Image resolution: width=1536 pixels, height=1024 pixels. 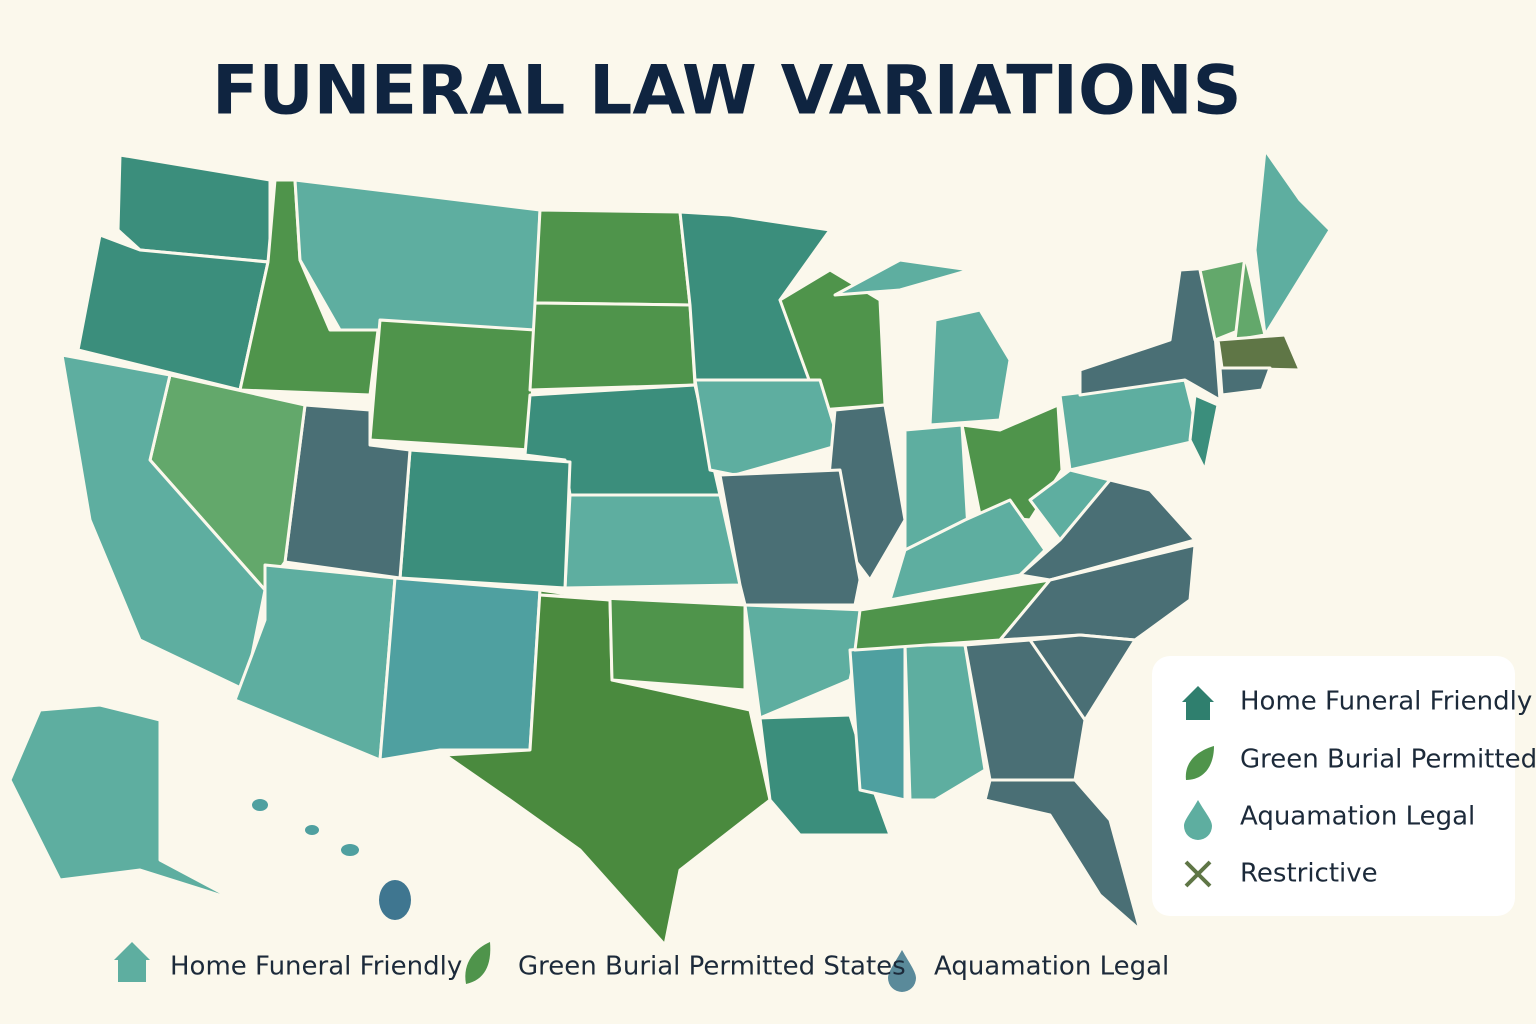 What do you see at coordinates (712, 967) in the screenshot?
I see `bottom-legend-label: Green Burial Permitted States` at bounding box center [712, 967].